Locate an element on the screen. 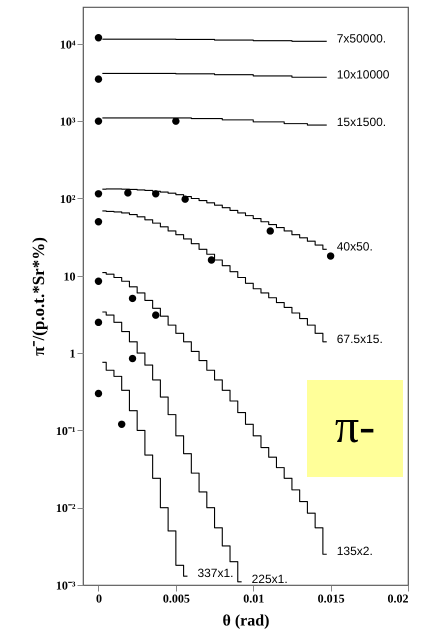 The width and height of the screenshot is (422, 639). series-label: 40x50. is located at coordinates (354, 246).